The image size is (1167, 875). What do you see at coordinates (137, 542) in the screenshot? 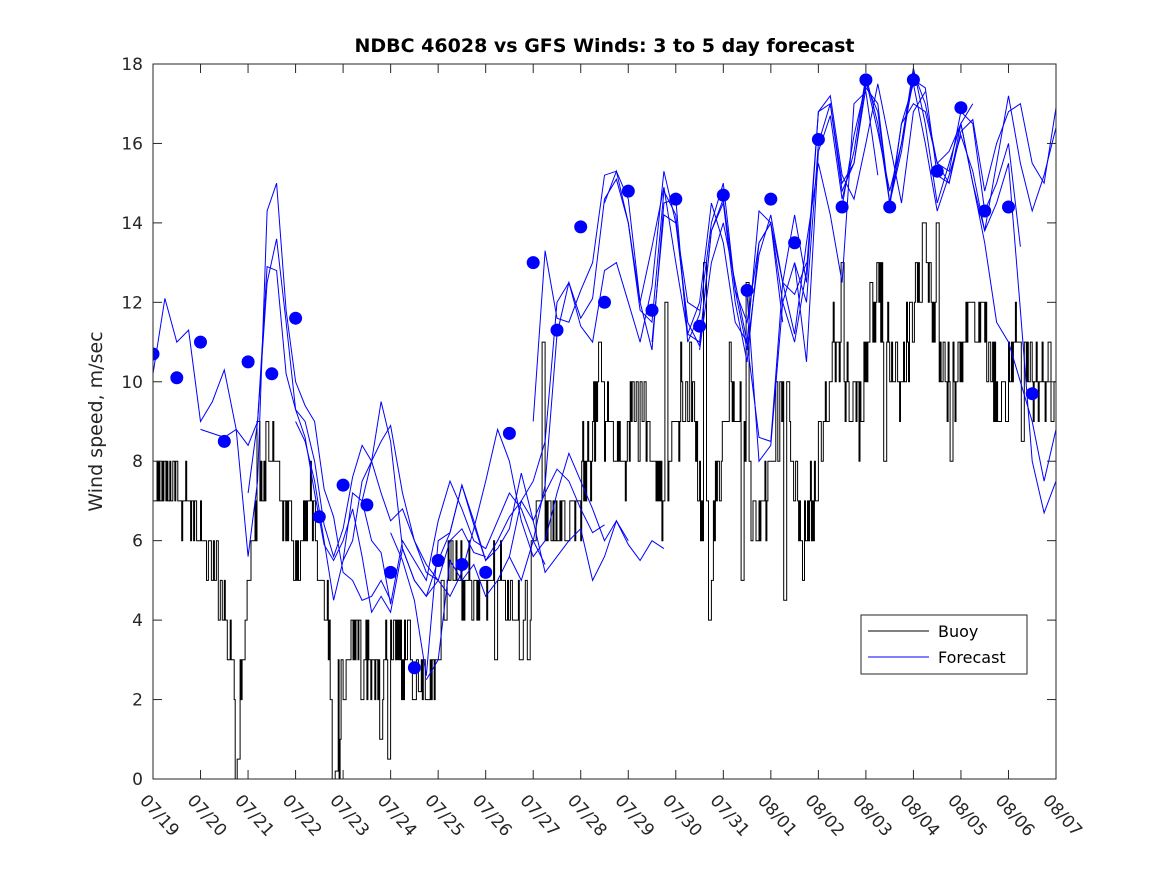
I see `y-tick-label: 6` at bounding box center [137, 542].